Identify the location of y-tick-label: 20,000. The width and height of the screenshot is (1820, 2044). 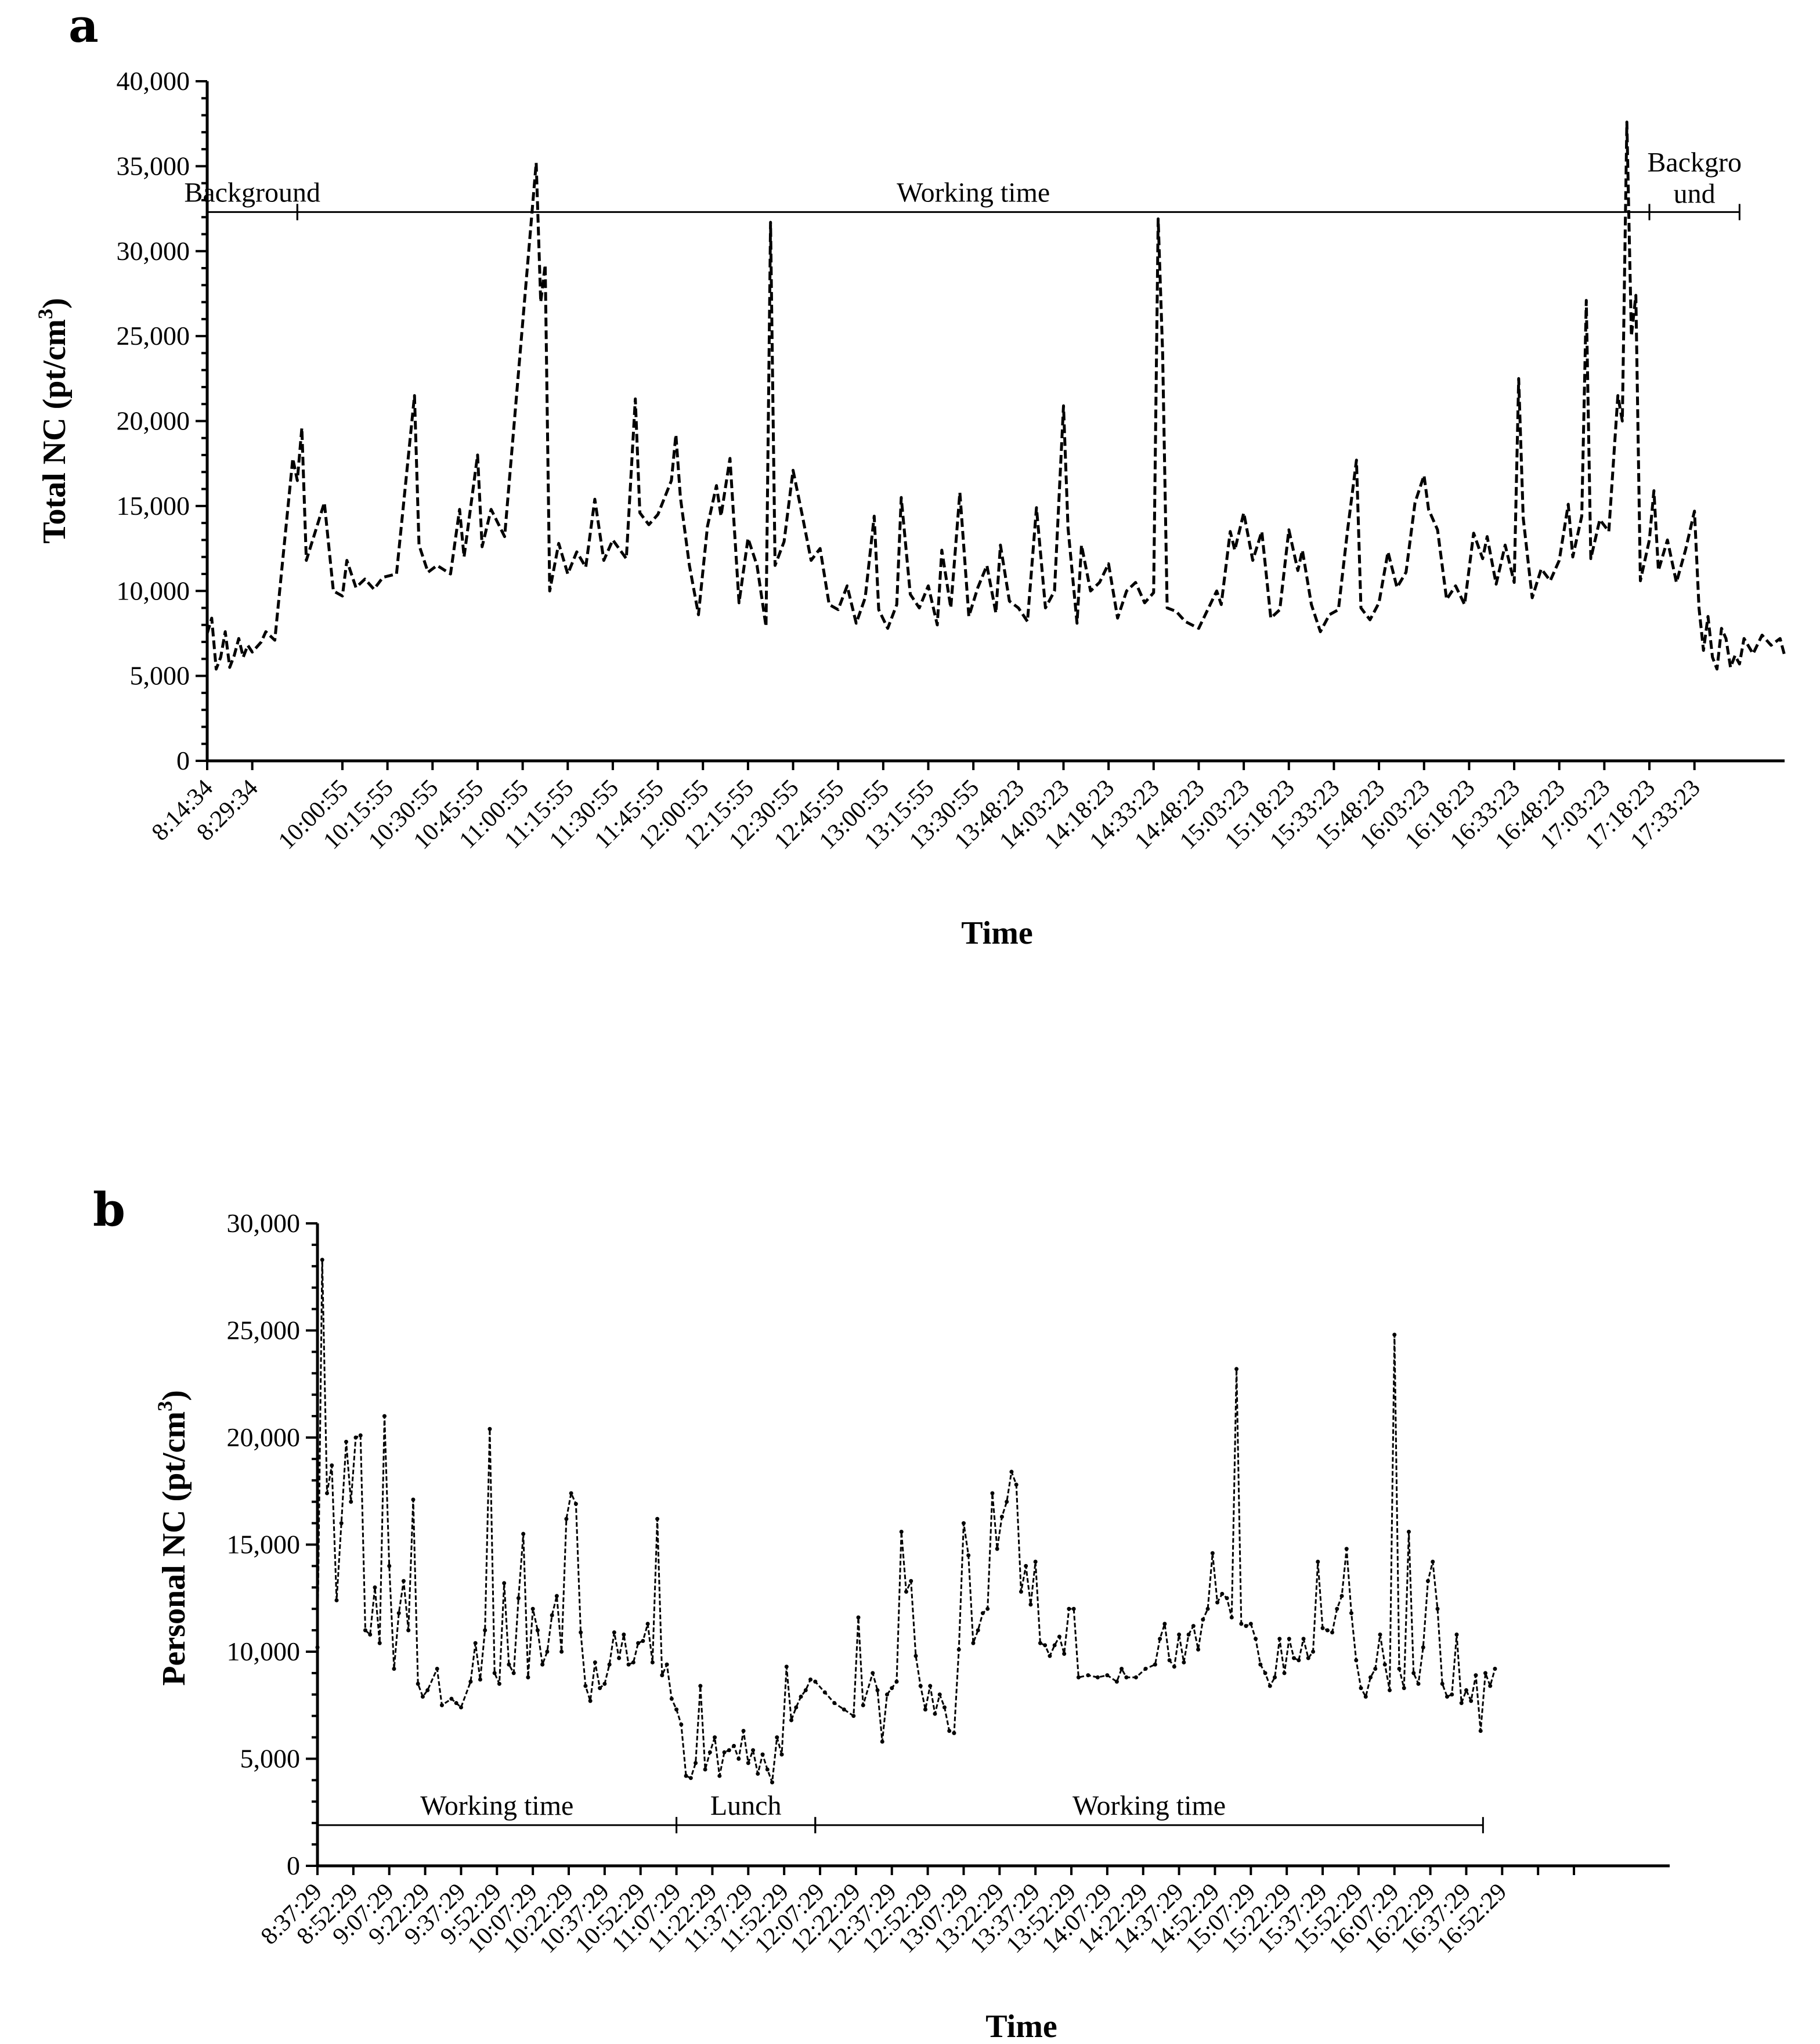
(153, 421).